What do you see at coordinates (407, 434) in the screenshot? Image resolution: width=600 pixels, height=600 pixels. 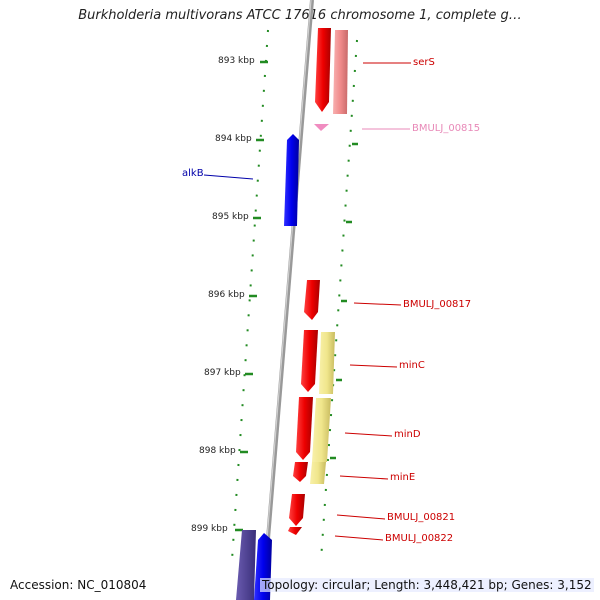 I see `gene-label-minD: minD` at bounding box center [407, 434].